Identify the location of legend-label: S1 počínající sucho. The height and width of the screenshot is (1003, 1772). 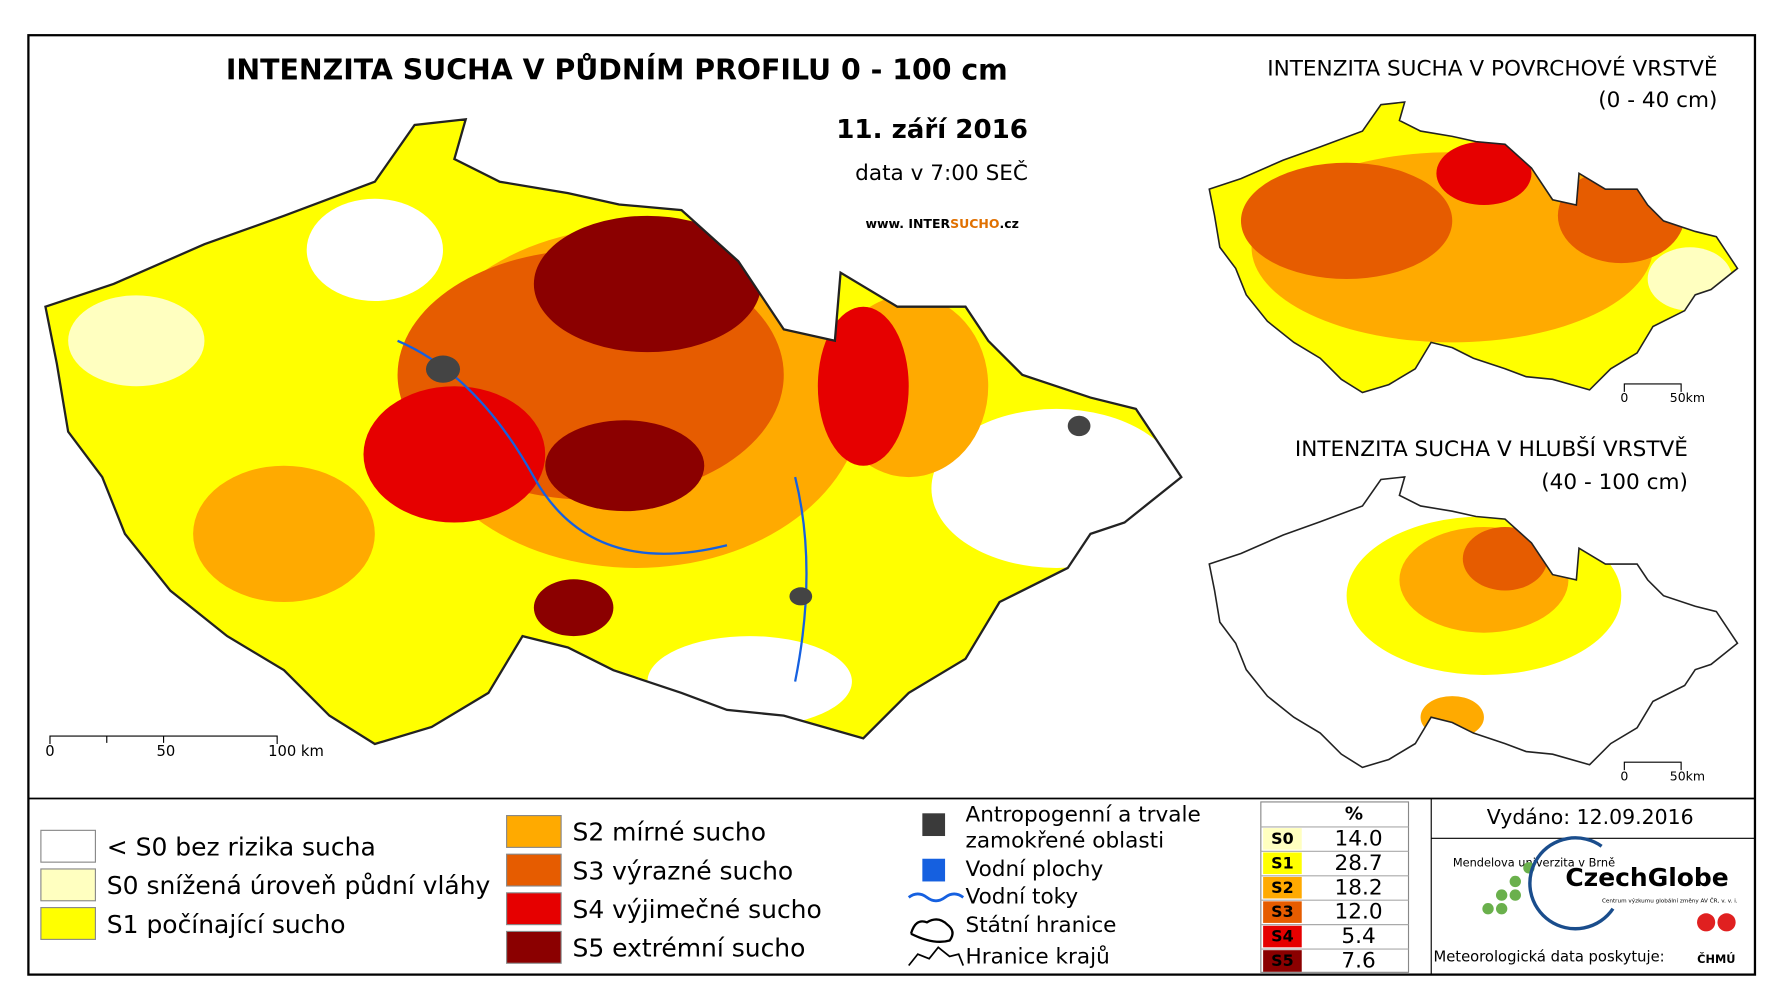
(226, 924).